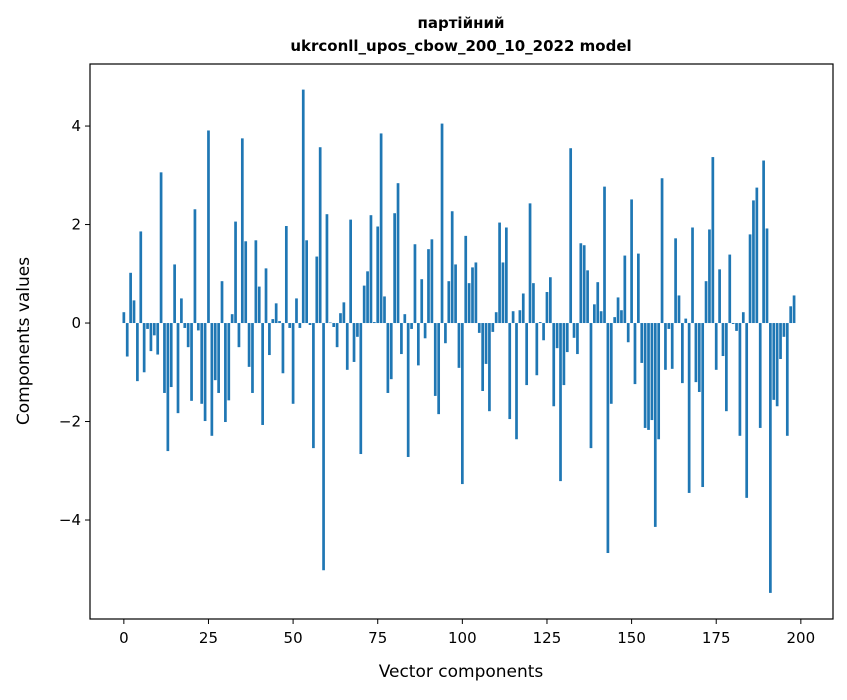 The width and height of the screenshot is (847, 700). What do you see at coordinates (716, 638) in the screenshot?
I see `x-tick-label: 175` at bounding box center [716, 638].